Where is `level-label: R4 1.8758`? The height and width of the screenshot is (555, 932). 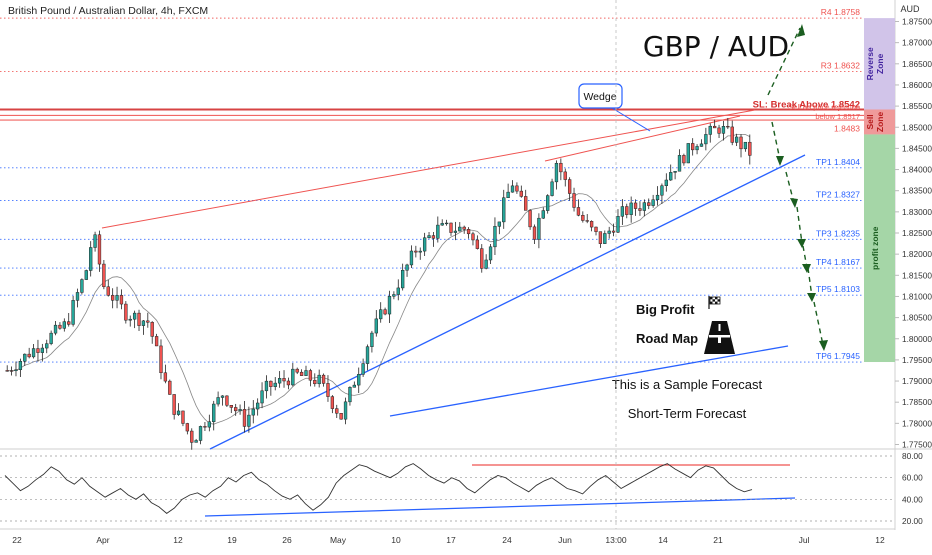
level-label: R4 1.8758 is located at coordinates (840, 12).